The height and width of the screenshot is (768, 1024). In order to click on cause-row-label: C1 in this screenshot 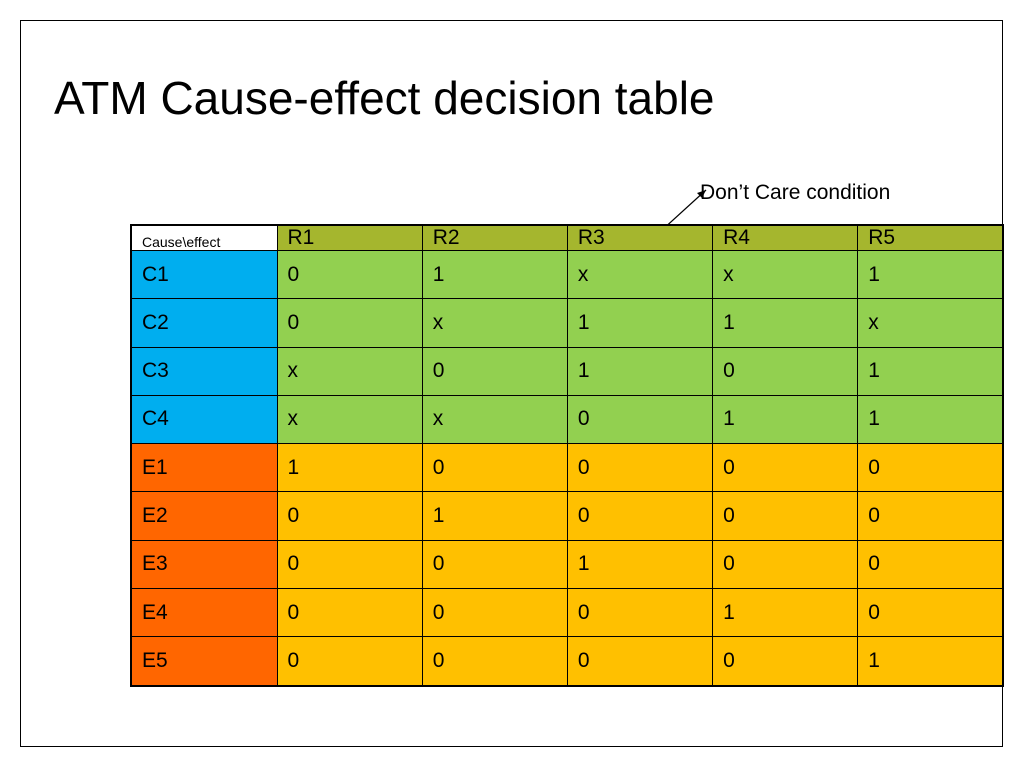, I will do `click(204, 274)`.